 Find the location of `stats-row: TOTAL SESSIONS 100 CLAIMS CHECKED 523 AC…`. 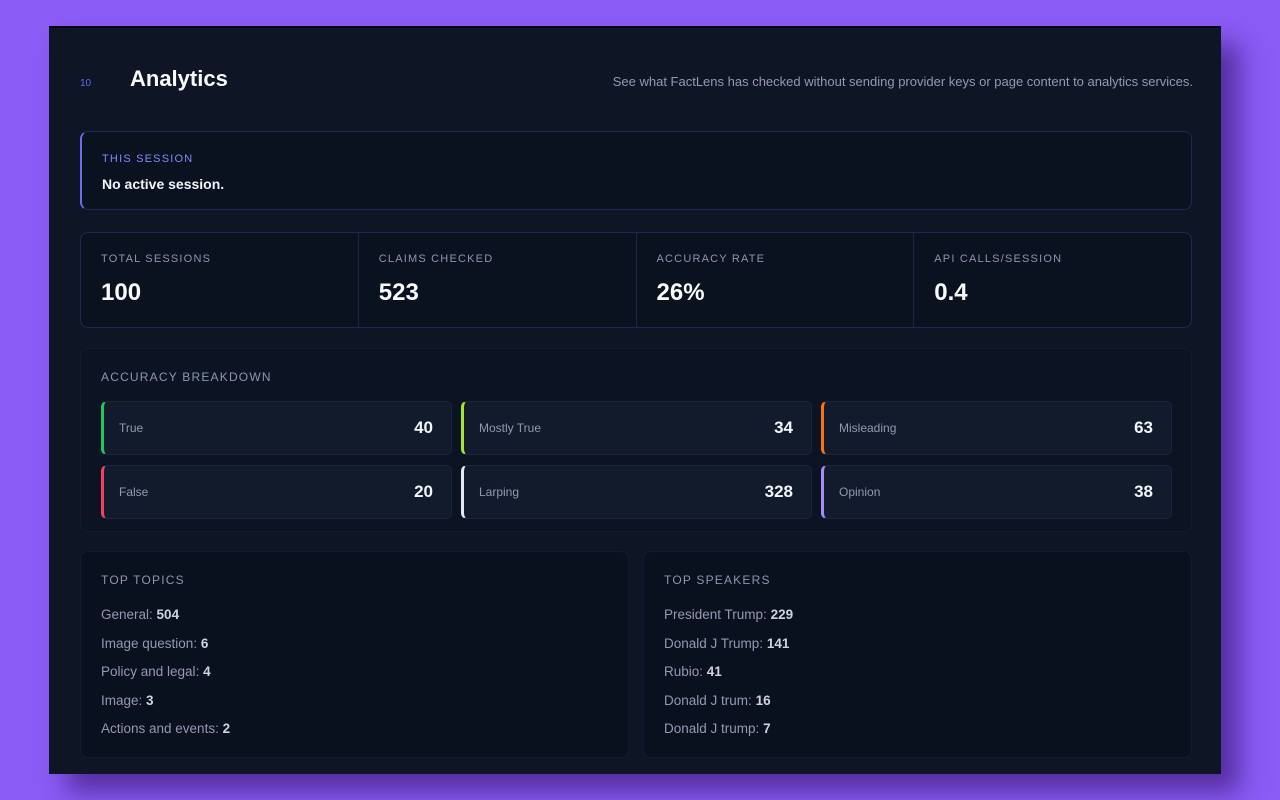

stats-row: TOTAL SESSIONS 100 CLAIMS CHECKED 523 AC… is located at coordinates (636, 280).